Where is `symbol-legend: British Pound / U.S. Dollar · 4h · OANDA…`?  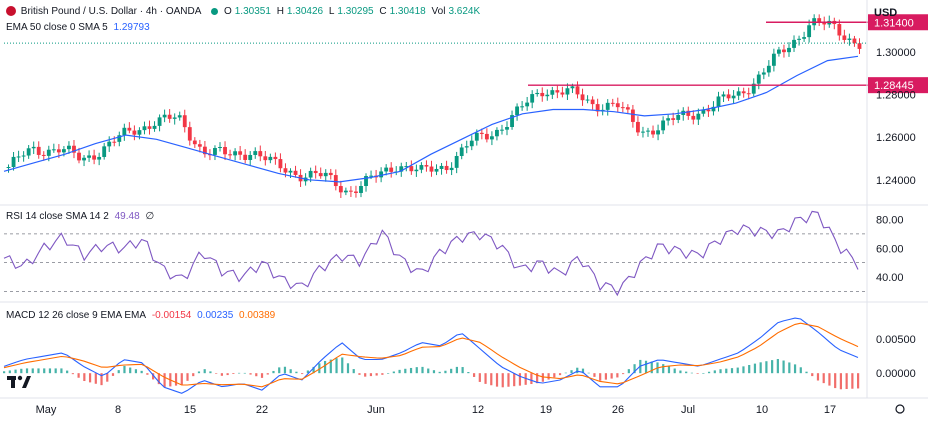 symbol-legend: British Pound / U.S. Dollar · 4h · OANDA… is located at coordinates (244, 12).